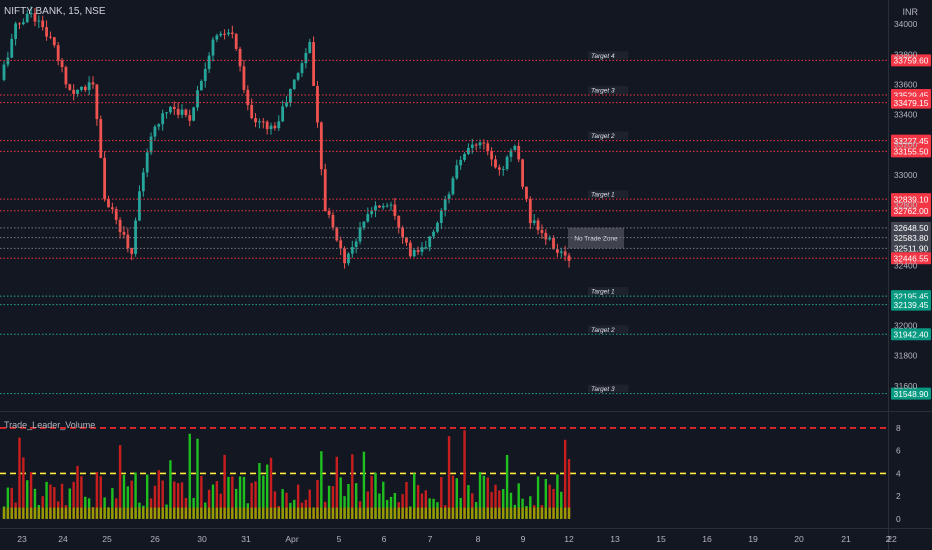 This screenshot has width=932, height=550. Describe the element at coordinates (898, 519) in the screenshot. I see `volume-tick-label: 0` at that location.